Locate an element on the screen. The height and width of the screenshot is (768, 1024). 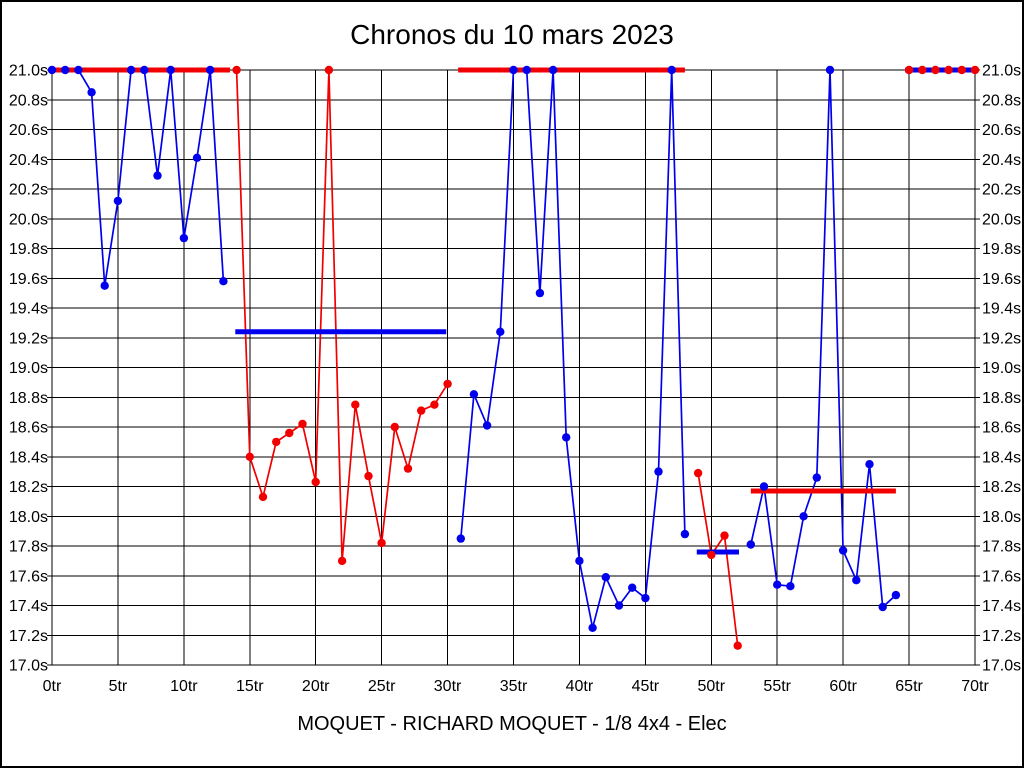
y-axis-label-right: 17.4s is located at coordinates (1001, 606).